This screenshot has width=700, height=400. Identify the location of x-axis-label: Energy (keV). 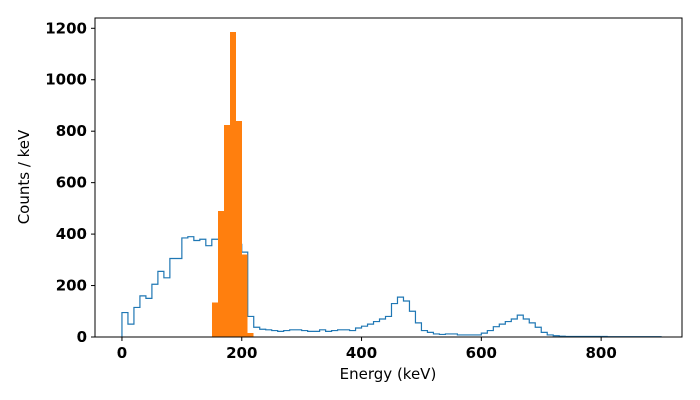
(388, 374).